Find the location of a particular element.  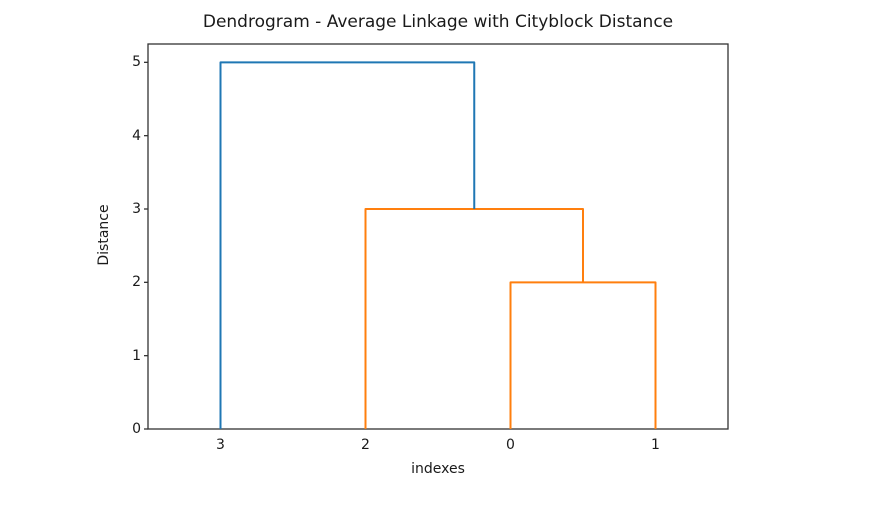

leaf-label: 1 is located at coordinates (655, 445).